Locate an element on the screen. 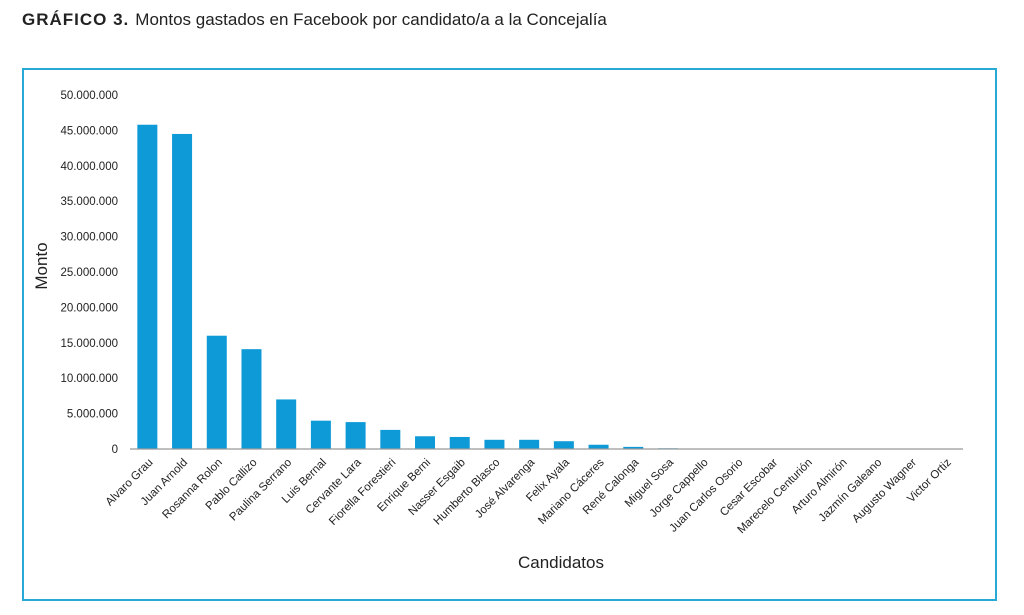 The height and width of the screenshot is (615, 1024). x-tick-label: Augusto Wagner is located at coordinates (884, 491).